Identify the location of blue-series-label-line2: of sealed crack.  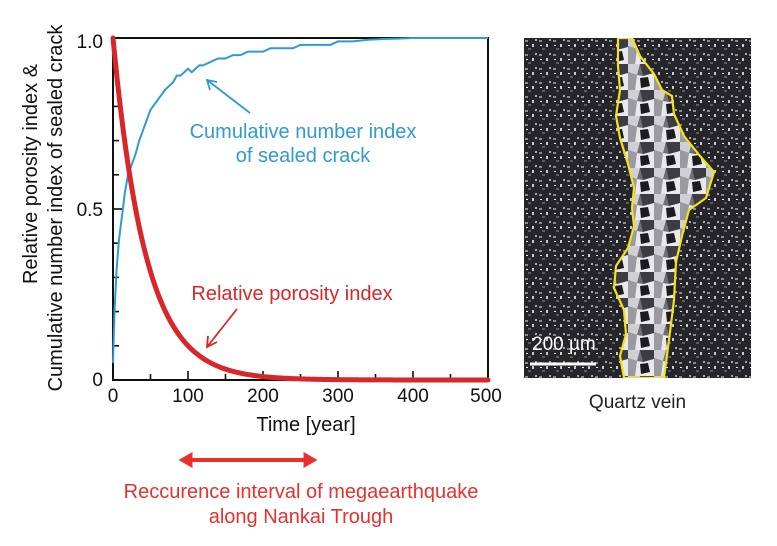
(304, 156).